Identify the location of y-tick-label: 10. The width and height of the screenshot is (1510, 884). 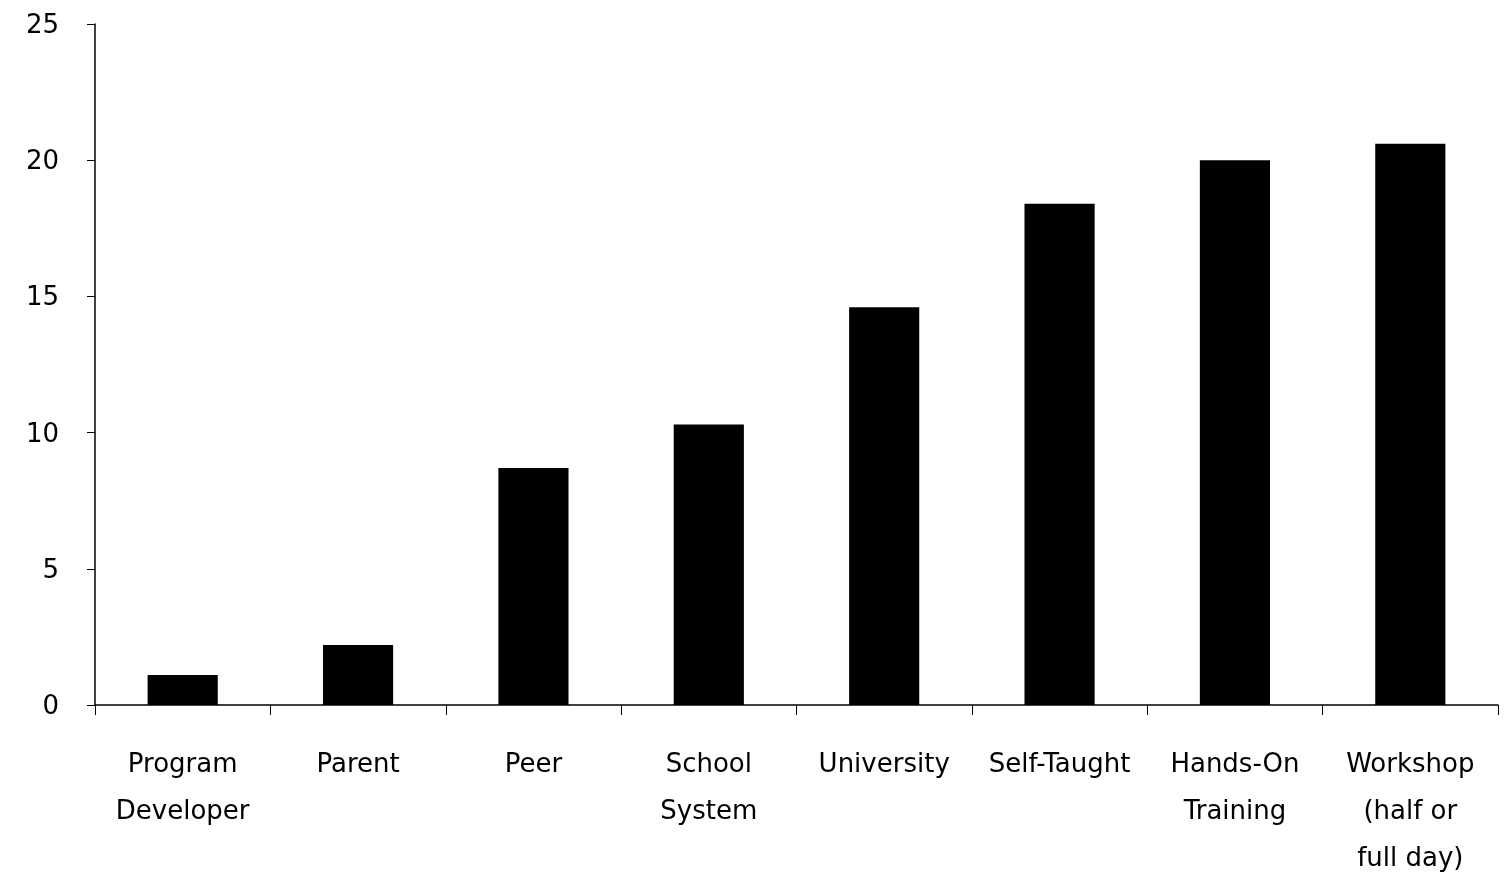
(42, 432).